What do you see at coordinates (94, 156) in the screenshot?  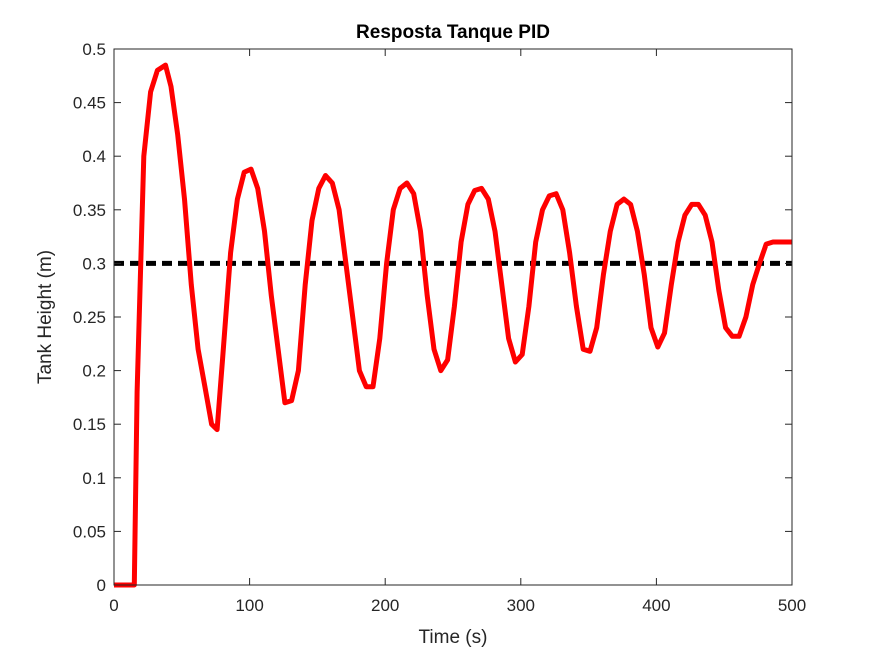 I see `y-tick-label: 0.4` at bounding box center [94, 156].